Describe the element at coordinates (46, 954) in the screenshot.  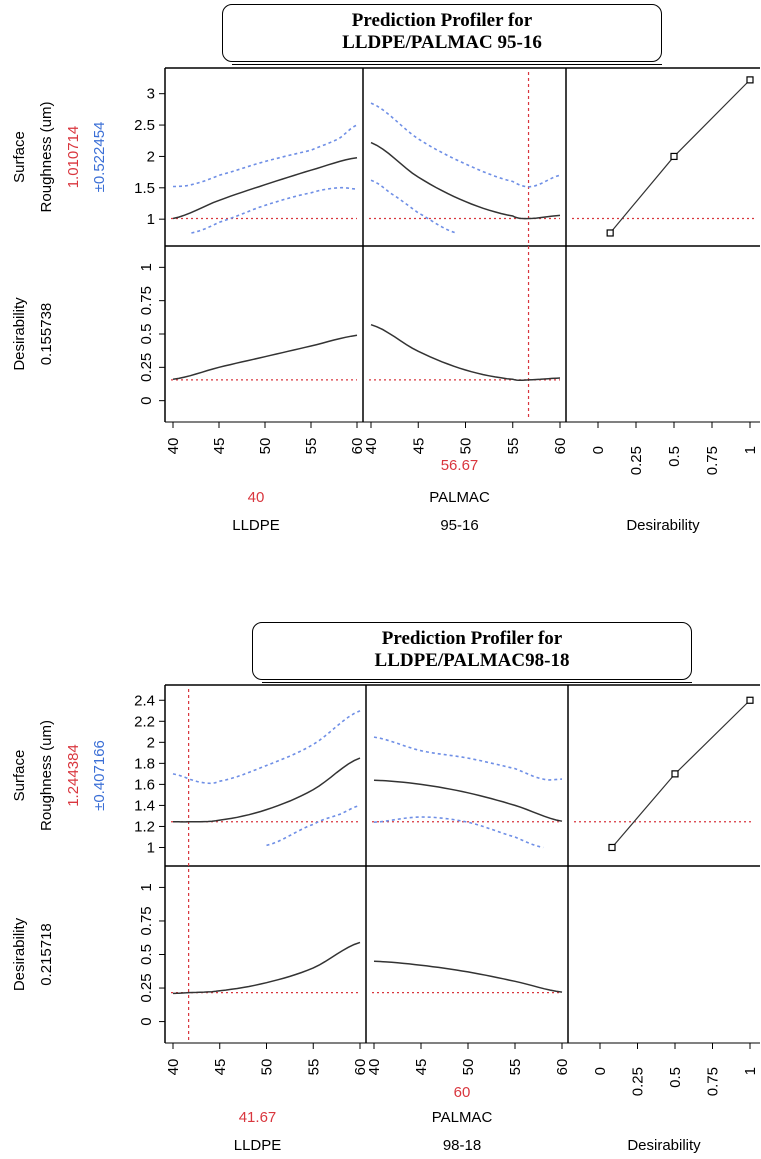
I see `profiler-2-des-current-value: 0.215718` at that location.